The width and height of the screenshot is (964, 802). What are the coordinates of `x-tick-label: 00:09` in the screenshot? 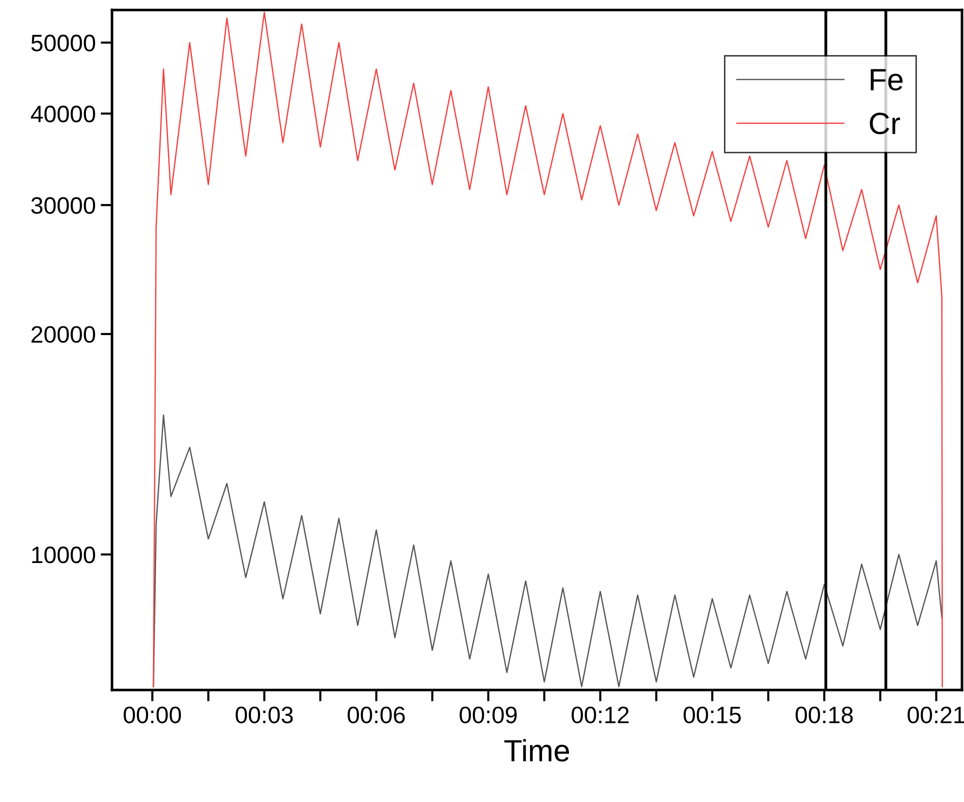 It's located at (488, 715).